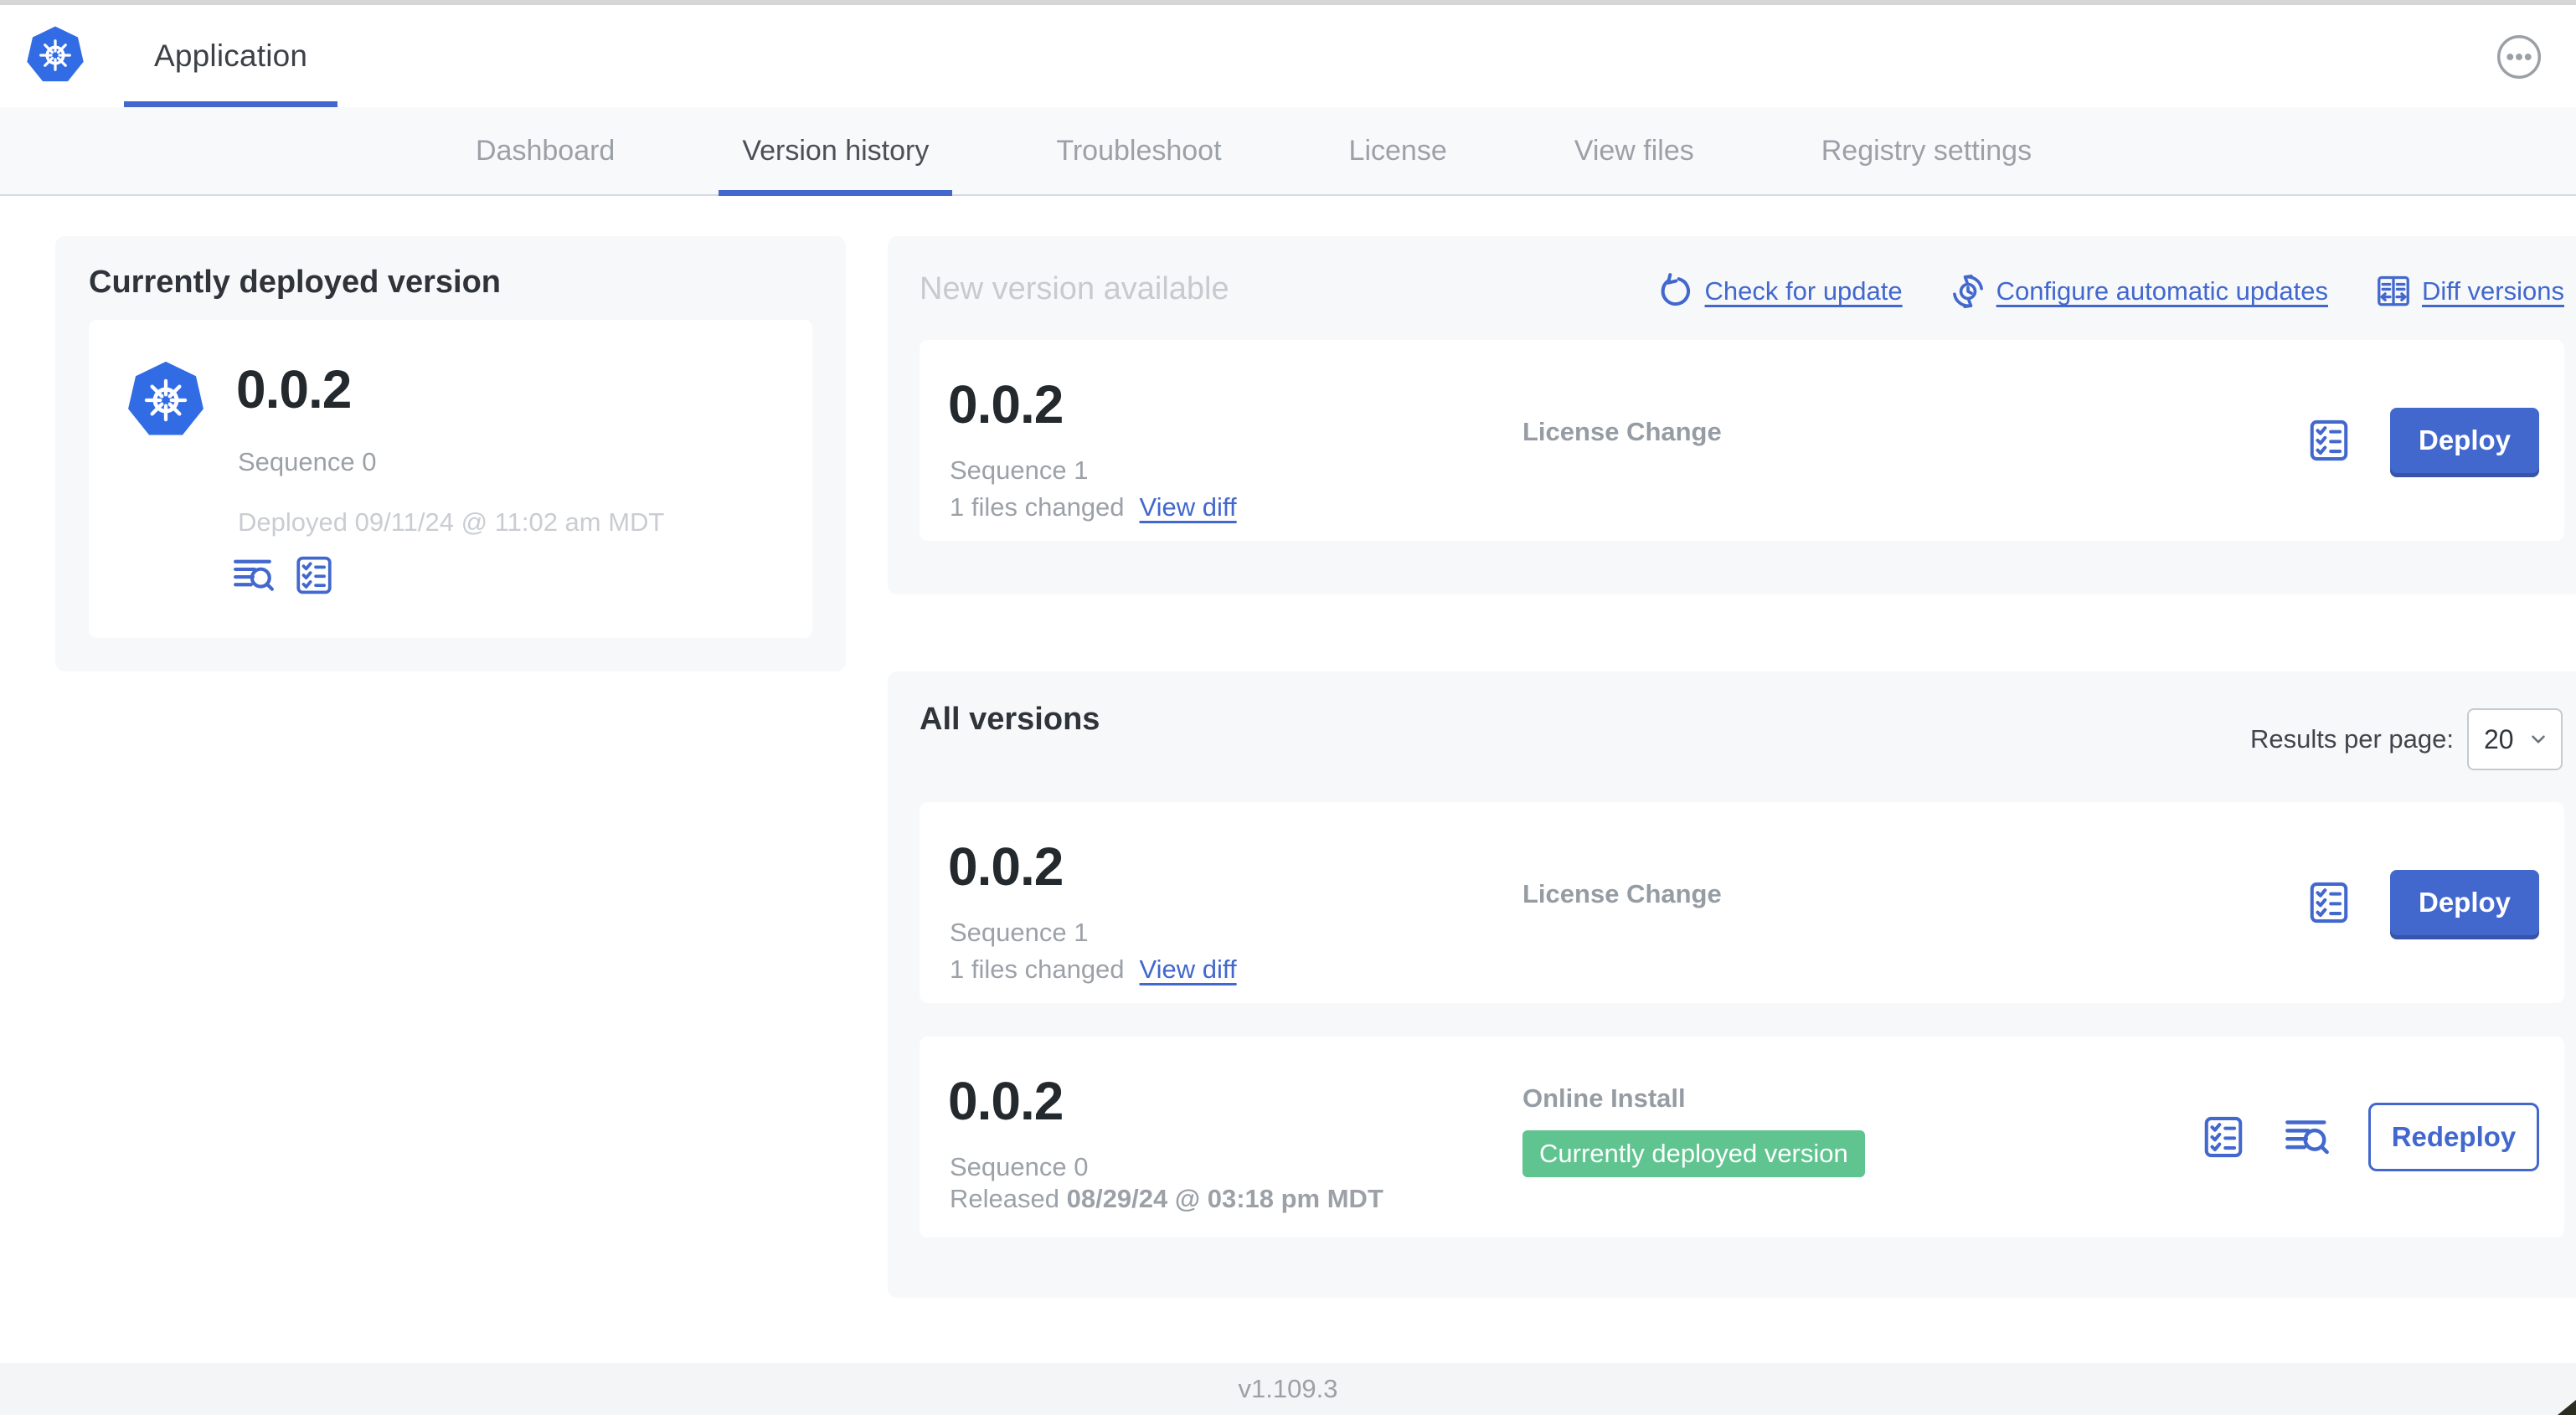 This screenshot has height=1415, width=2576. Describe the element at coordinates (1139, 150) in the screenshot. I see `tab-troubleshoot: Troubleshoot` at that location.